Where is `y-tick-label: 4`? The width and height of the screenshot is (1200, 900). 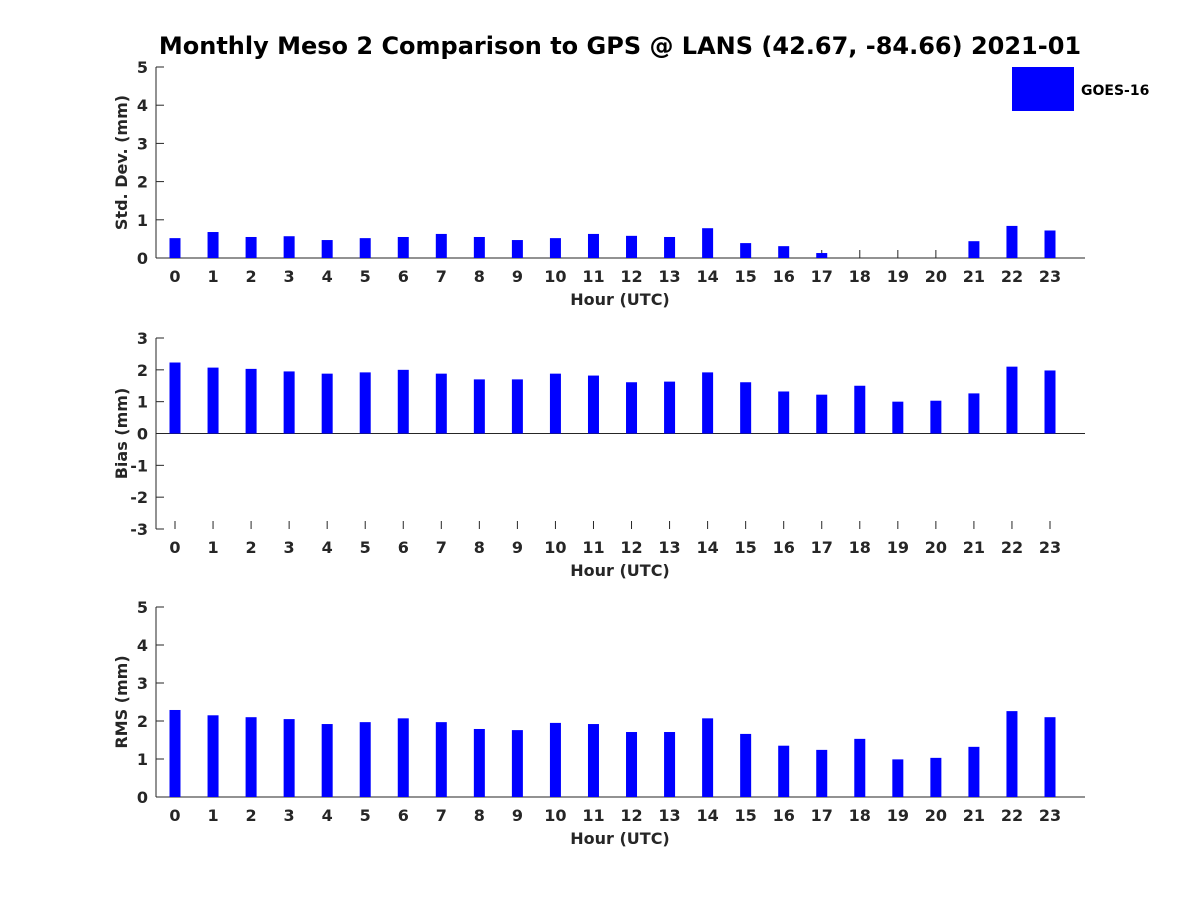 y-tick-label: 4 is located at coordinates (142, 645).